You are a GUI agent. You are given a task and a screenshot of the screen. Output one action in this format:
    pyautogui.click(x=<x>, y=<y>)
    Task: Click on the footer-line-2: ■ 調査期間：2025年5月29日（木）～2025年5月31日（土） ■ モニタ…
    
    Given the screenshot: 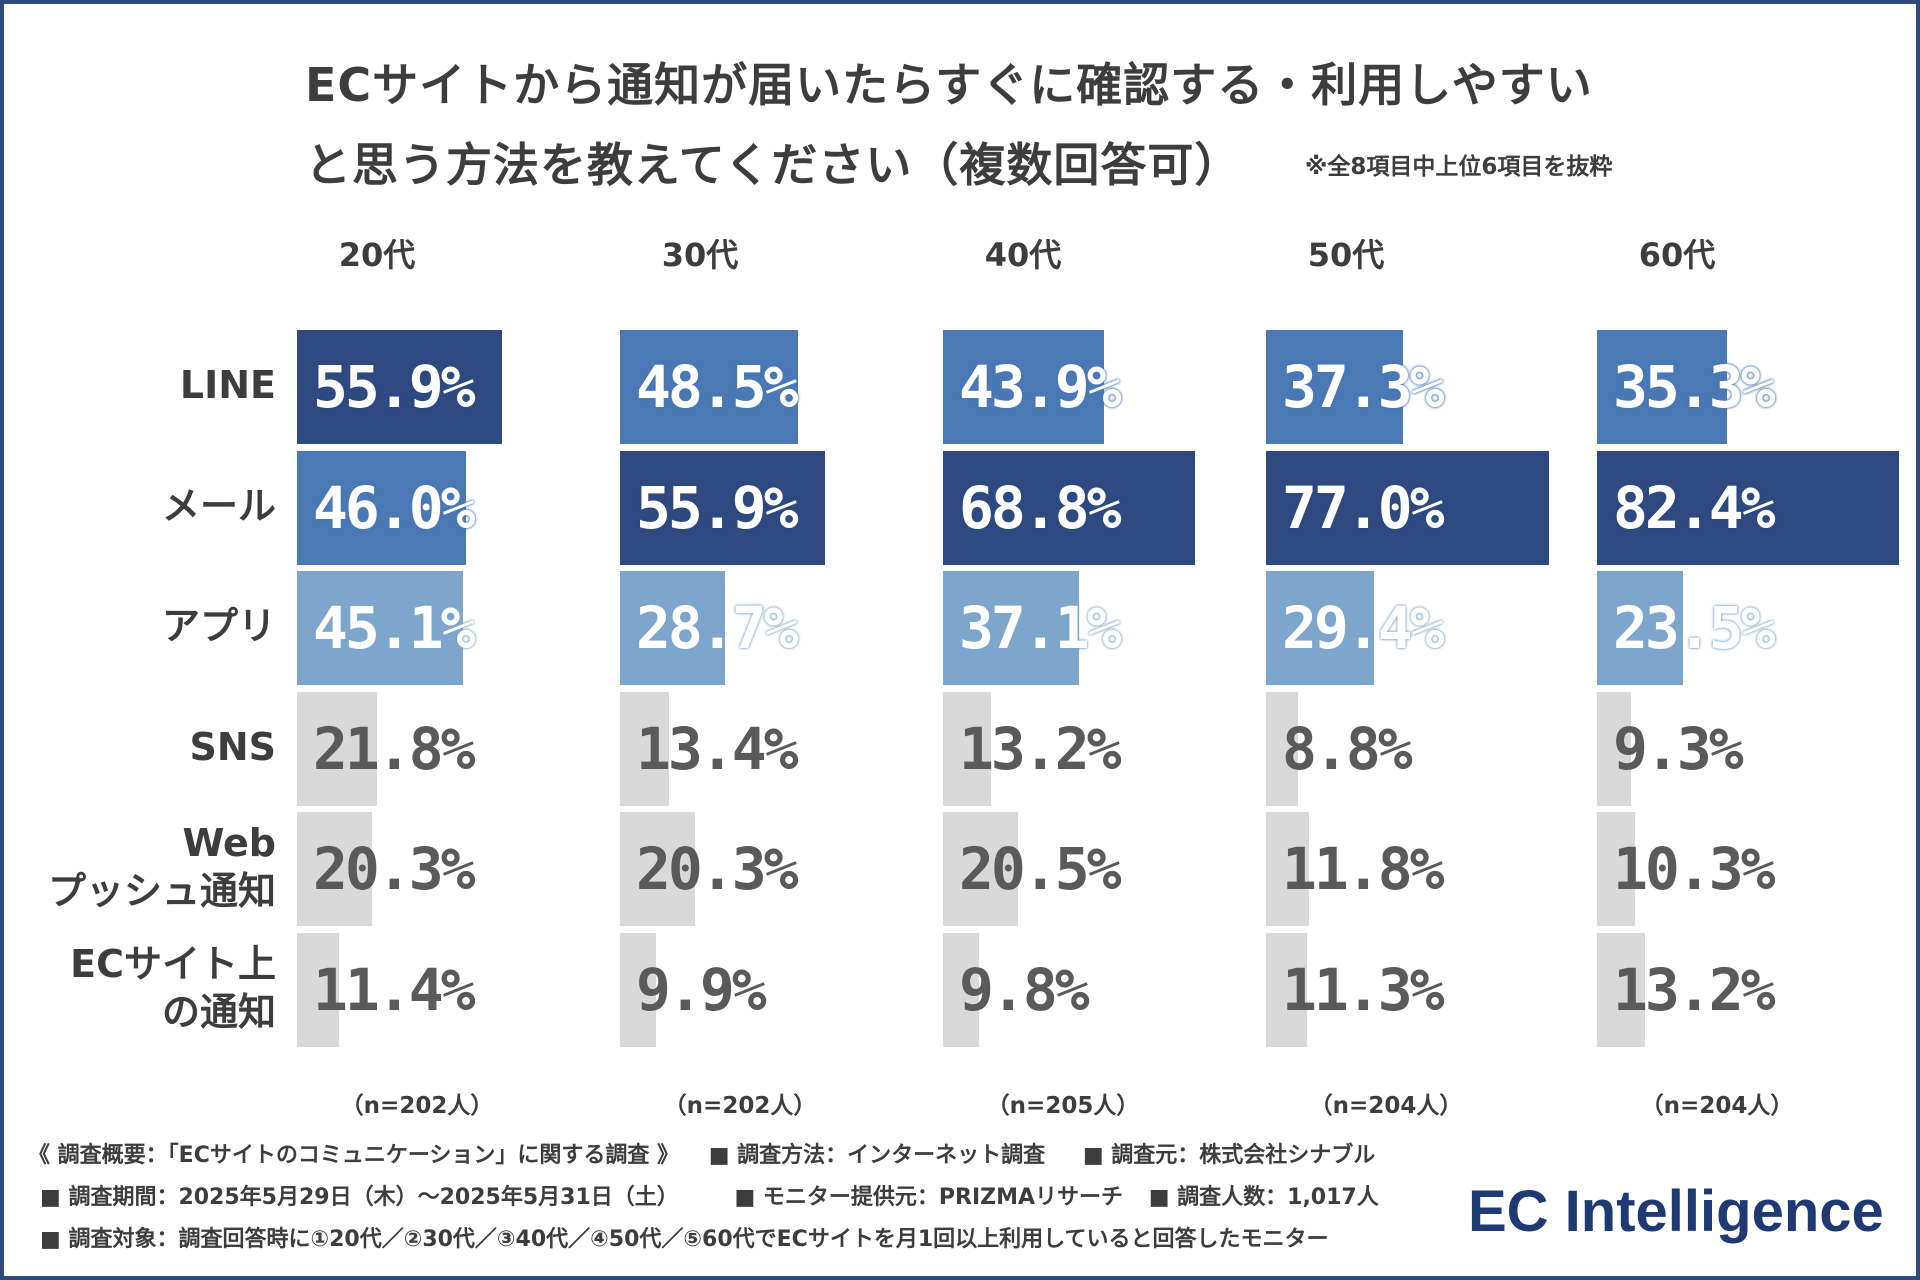 What is the action you would take?
    pyautogui.click(x=703, y=1198)
    